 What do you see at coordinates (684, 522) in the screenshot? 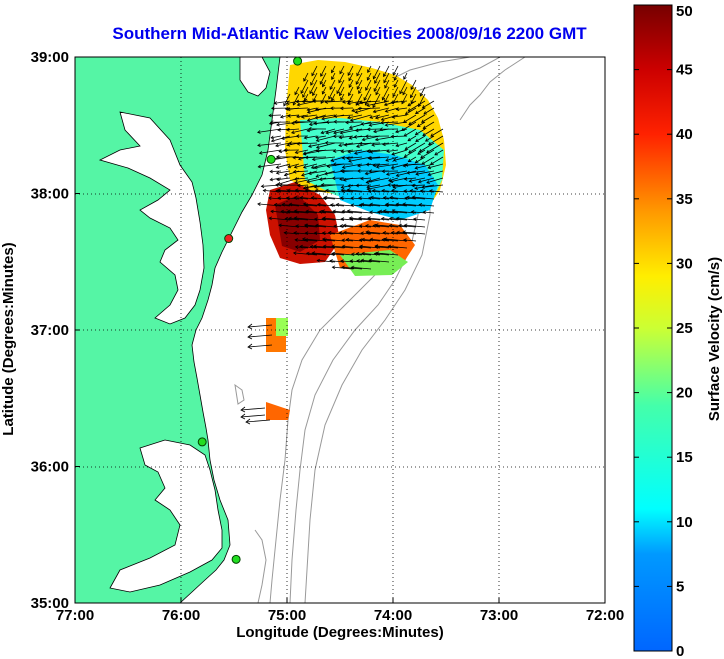
I see `colorbar-tick-label-2: 10` at bounding box center [684, 522].